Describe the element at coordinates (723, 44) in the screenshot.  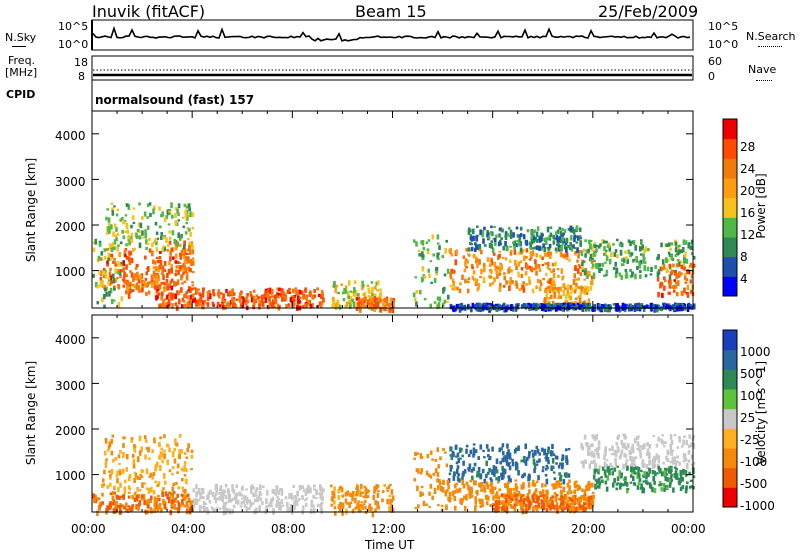
I see `nsearch-tick-bottom: 10^0` at that location.